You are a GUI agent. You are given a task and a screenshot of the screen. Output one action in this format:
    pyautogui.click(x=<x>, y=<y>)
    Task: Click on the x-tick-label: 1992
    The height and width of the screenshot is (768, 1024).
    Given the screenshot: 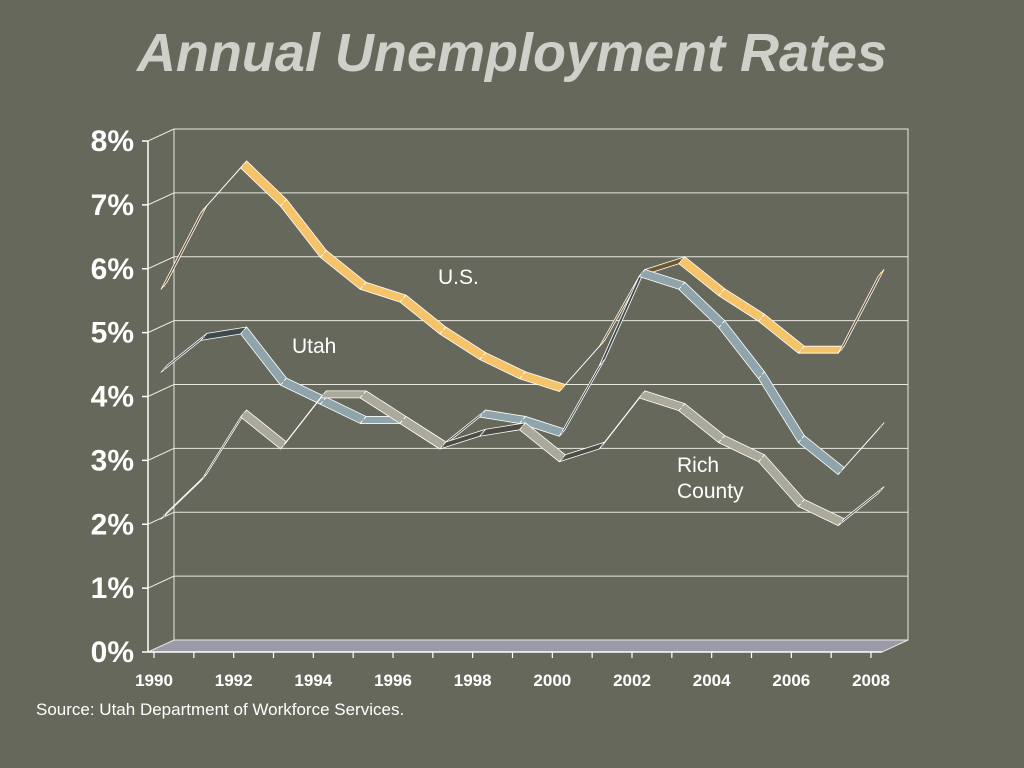 What is the action you would take?
    pyautogui.click(x=234, y=680)
    